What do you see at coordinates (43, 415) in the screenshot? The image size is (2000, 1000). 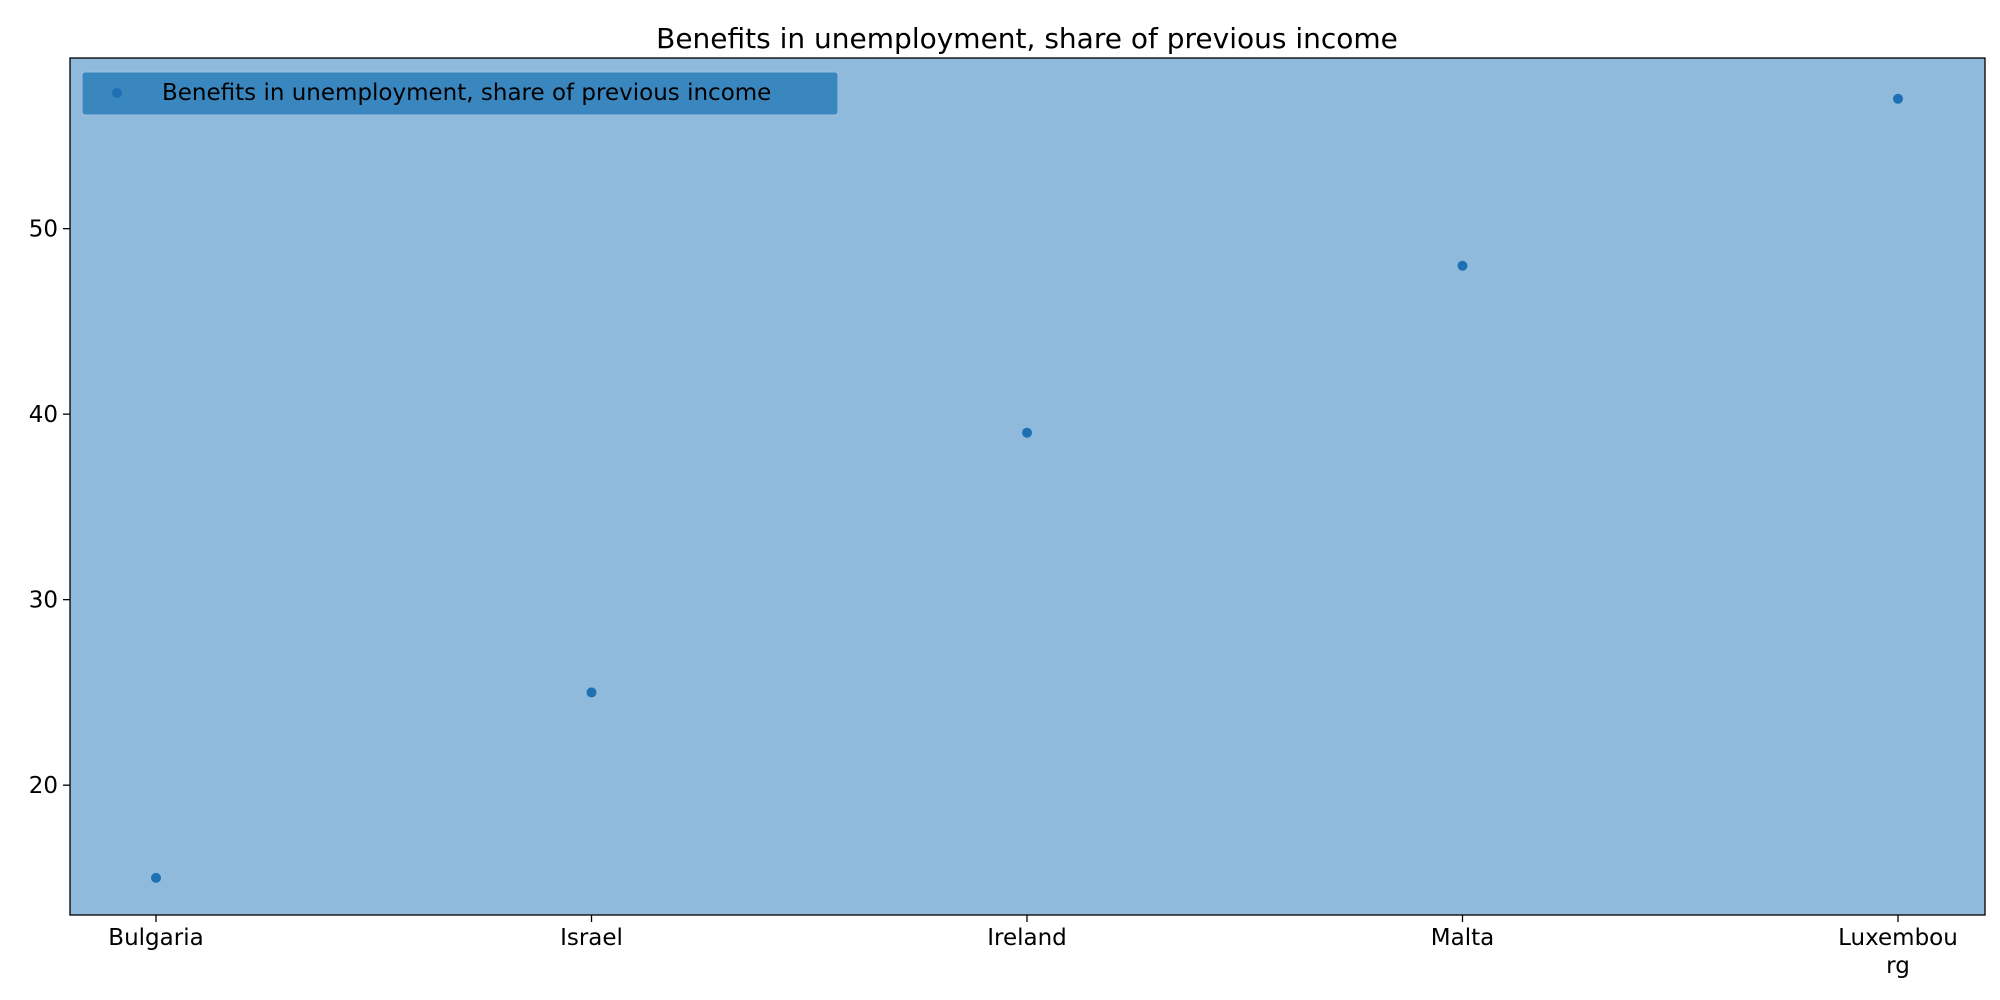 I see `y-tick-label: 40` at bounding box center [43, 415].